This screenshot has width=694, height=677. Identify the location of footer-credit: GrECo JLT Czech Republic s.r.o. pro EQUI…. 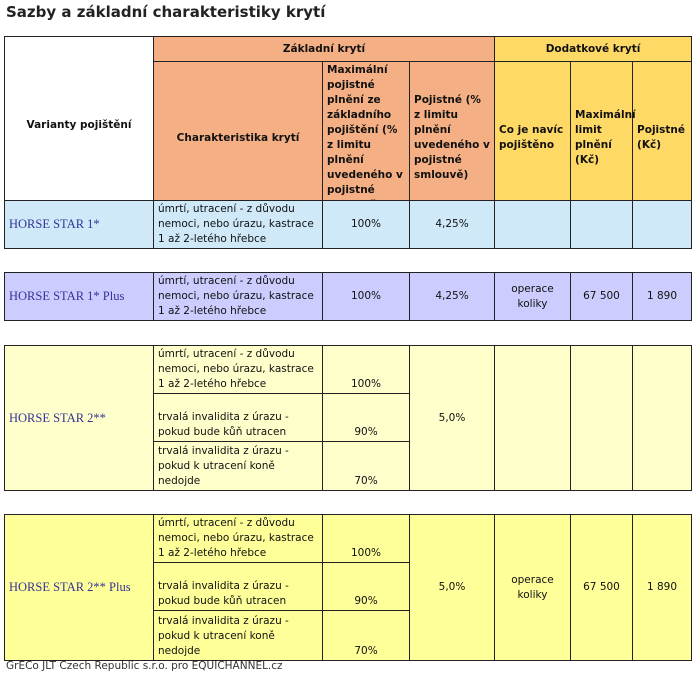
(144, 666).